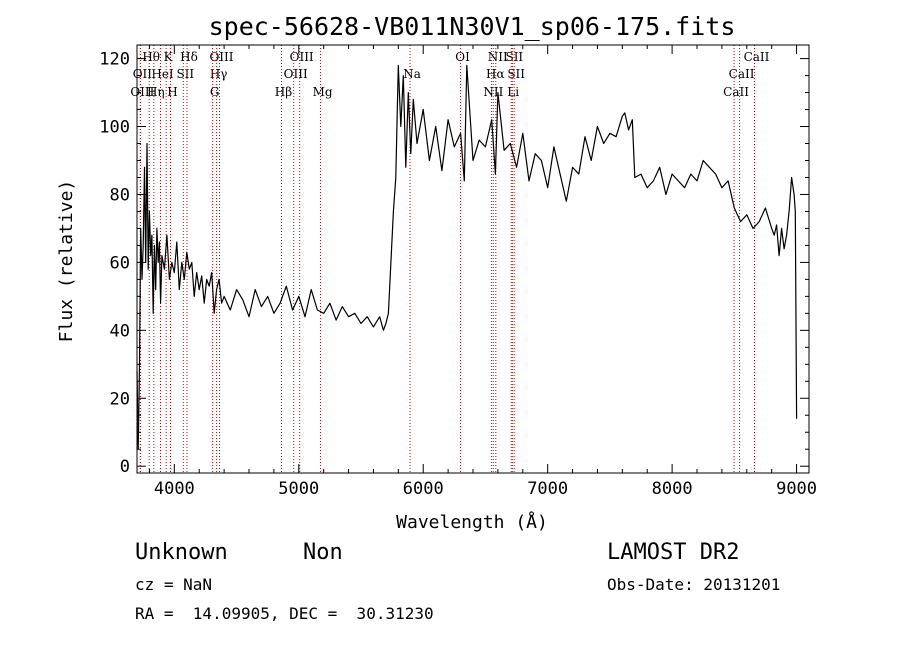 The image size is (900, 649). I want to click on line-marker-label: Hδ, so click(189, 57).